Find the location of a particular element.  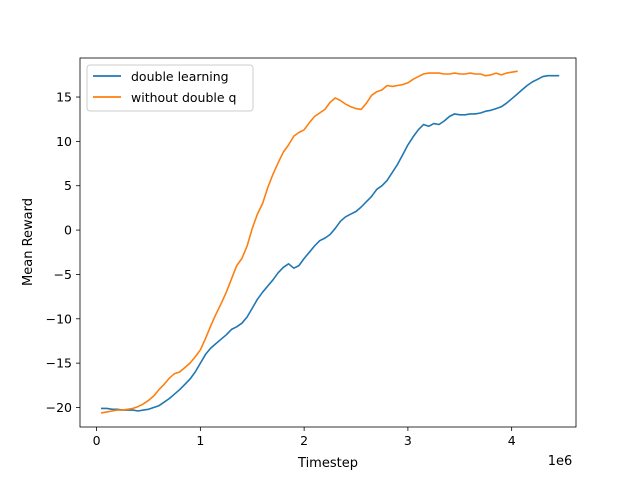

legend-box is located at coordinates (170, 88).